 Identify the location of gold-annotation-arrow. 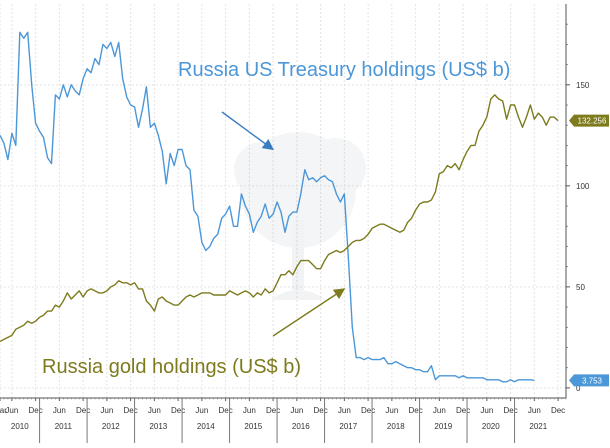
(309, 312).